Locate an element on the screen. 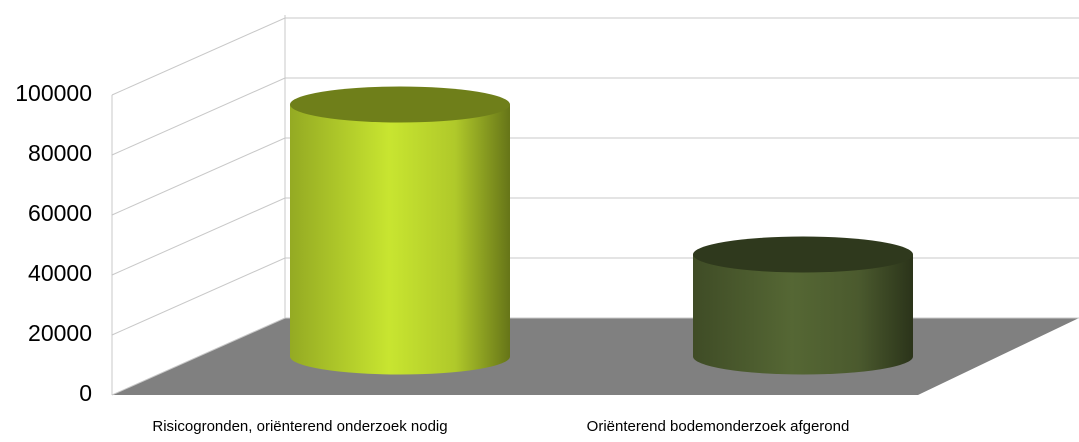 This screenshot has width=1079, height=442. y-tick-label: 20000 is located at coordinates (60, 333).